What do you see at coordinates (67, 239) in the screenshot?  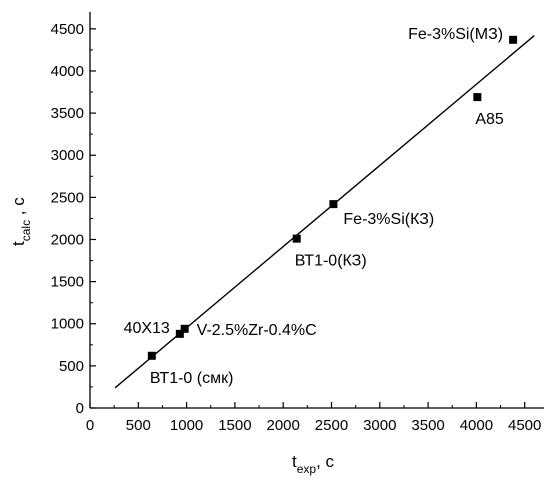 I see `y-tick-label: 2000` at bounding box center [67, 239].